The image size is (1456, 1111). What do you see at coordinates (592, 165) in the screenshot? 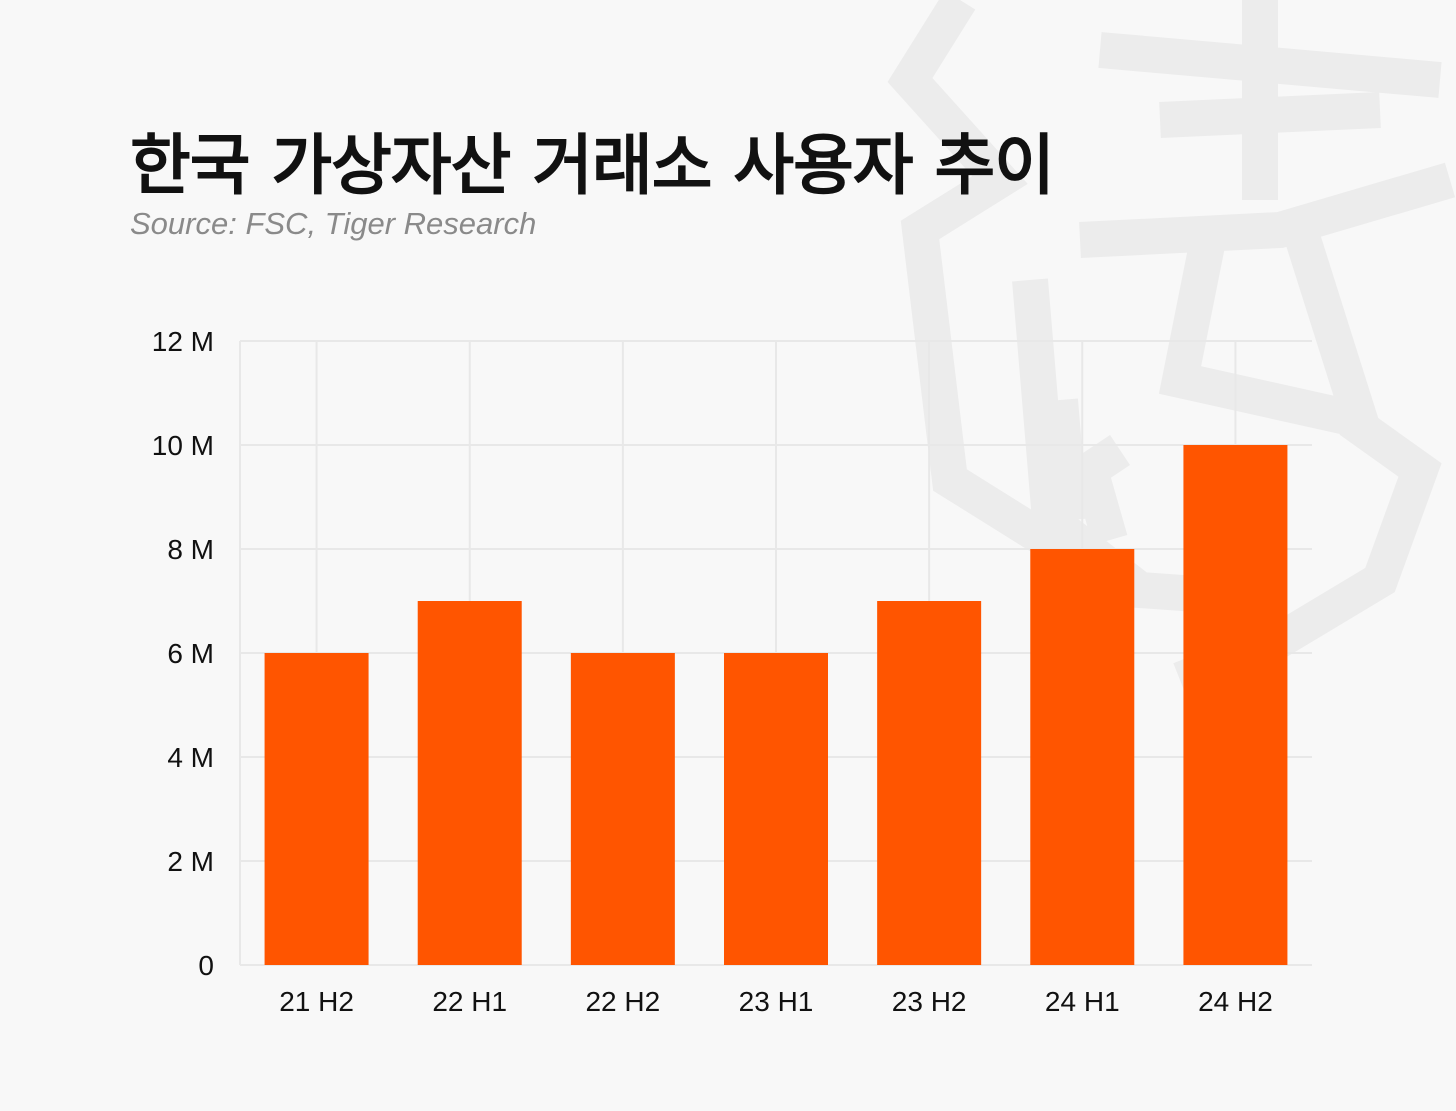
I see `chart-title: 한국 가상자산 거래소 사용자 추이` at bounding box center [592, 165].